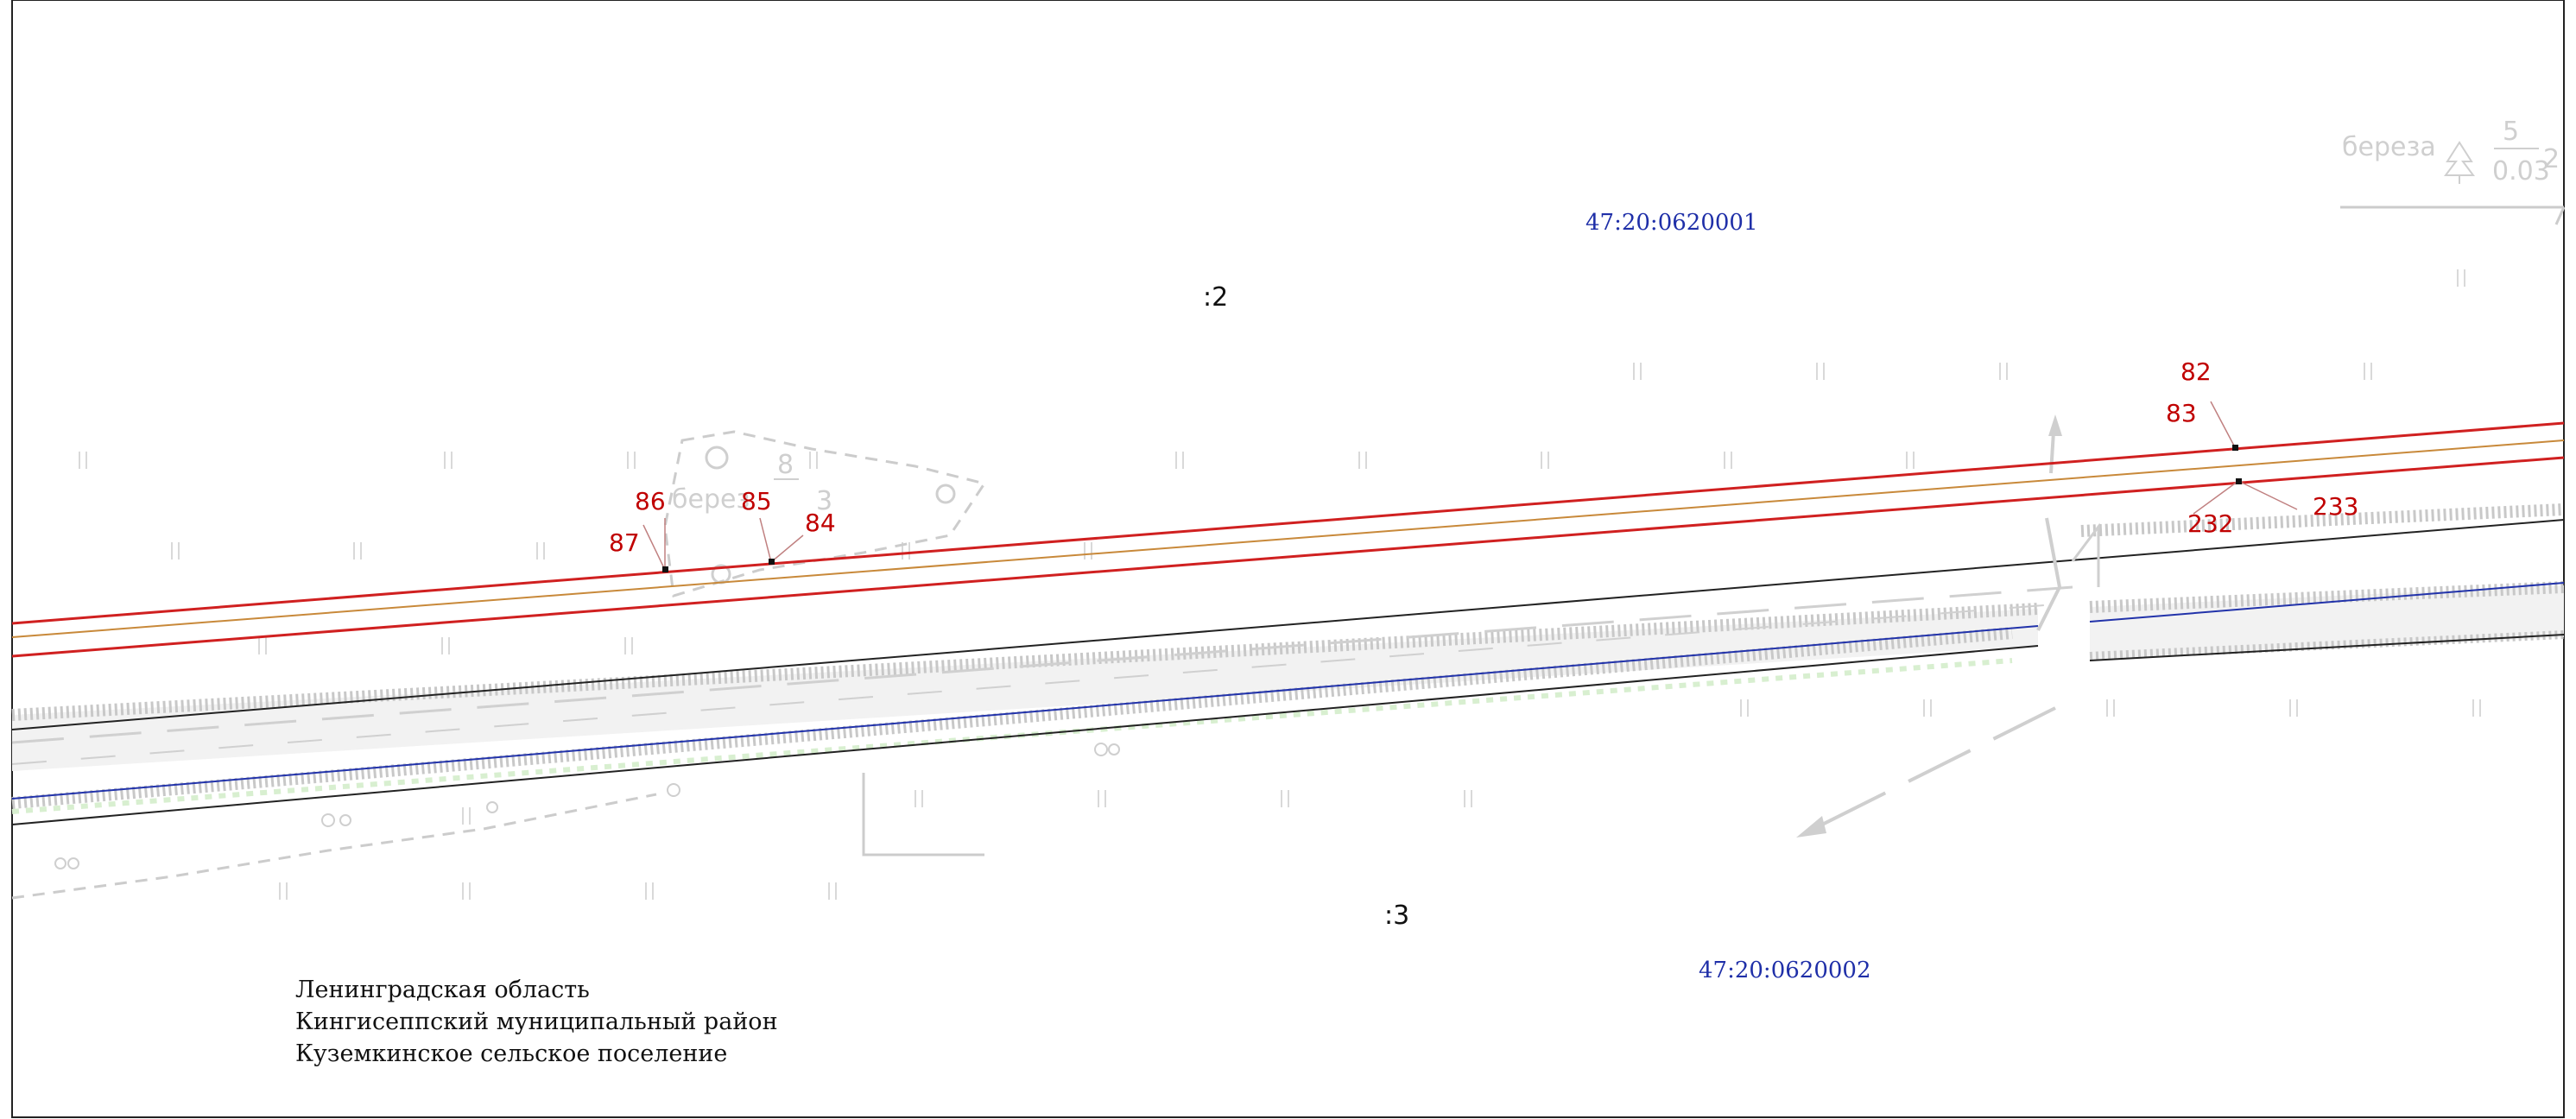 This screenshot has height=1119, width=2576. What do you see at coordinates (2239, 481) in the screenshot?
I see `point-232-marker` at bounding box center [2239, 481].